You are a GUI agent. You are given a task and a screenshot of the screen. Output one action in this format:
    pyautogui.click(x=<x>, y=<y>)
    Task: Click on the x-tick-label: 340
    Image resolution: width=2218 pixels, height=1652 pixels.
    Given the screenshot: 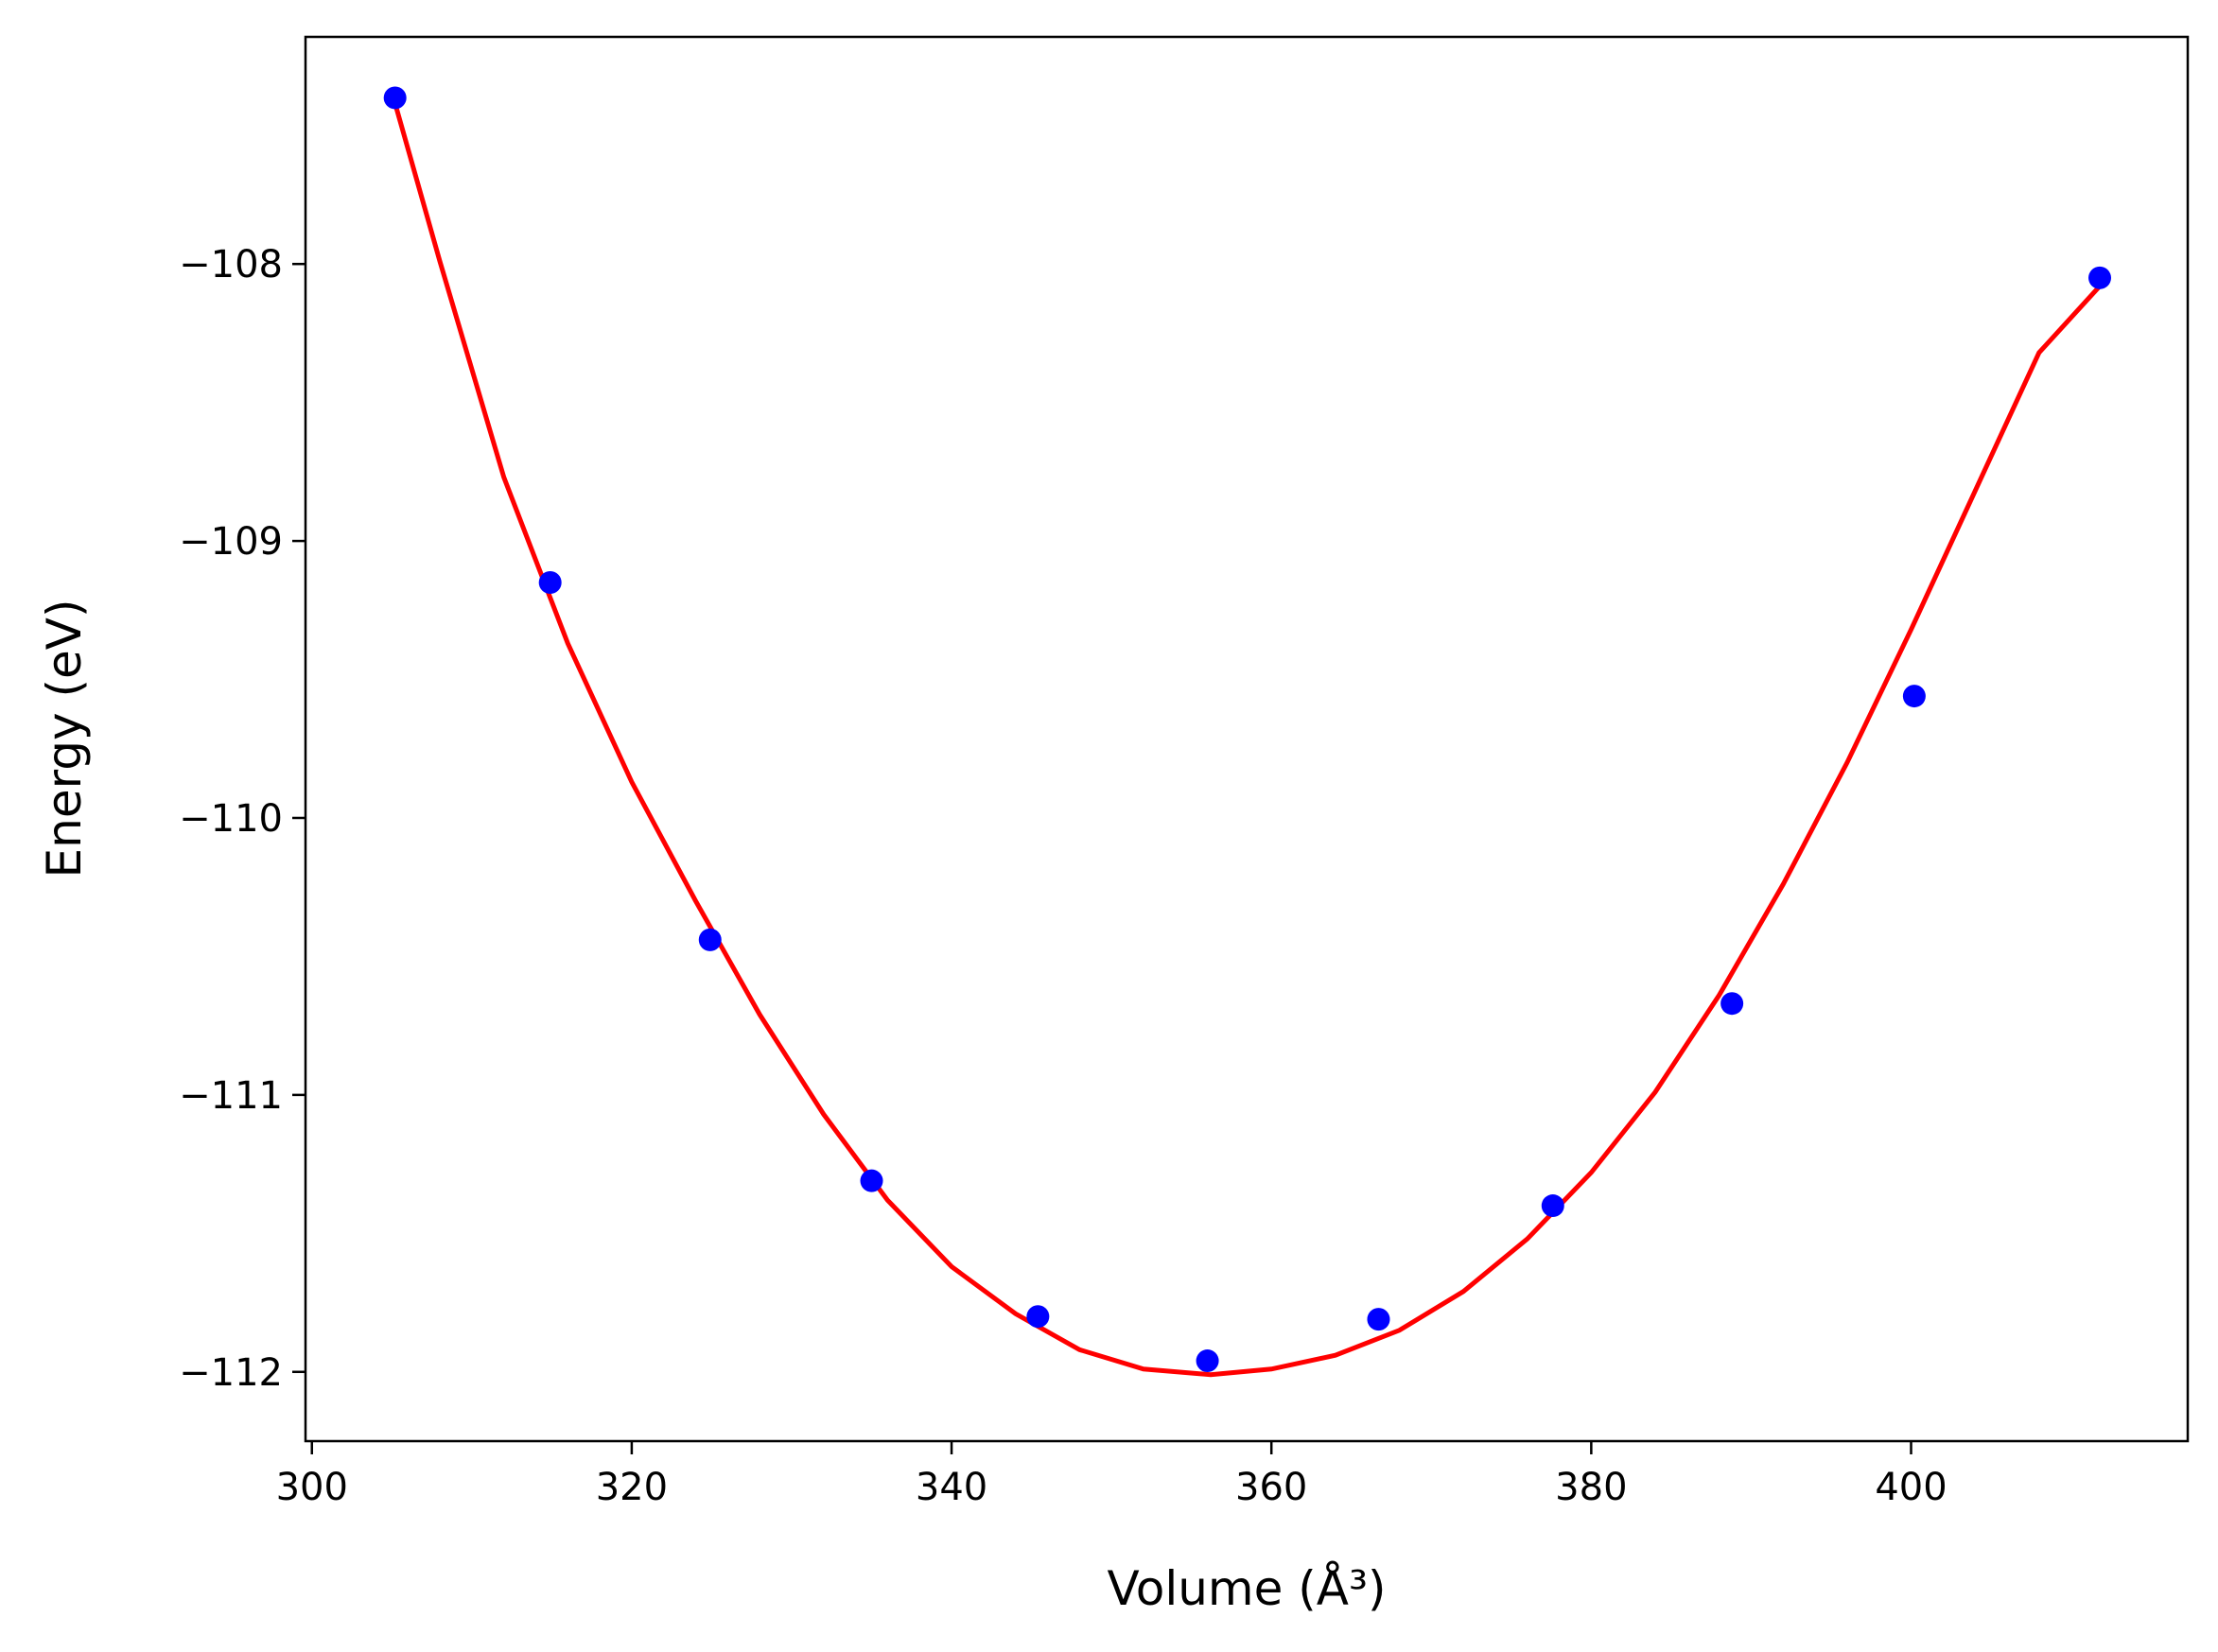 What is the action you would take?
    pyautogui.click(x=951, y=1488)
    